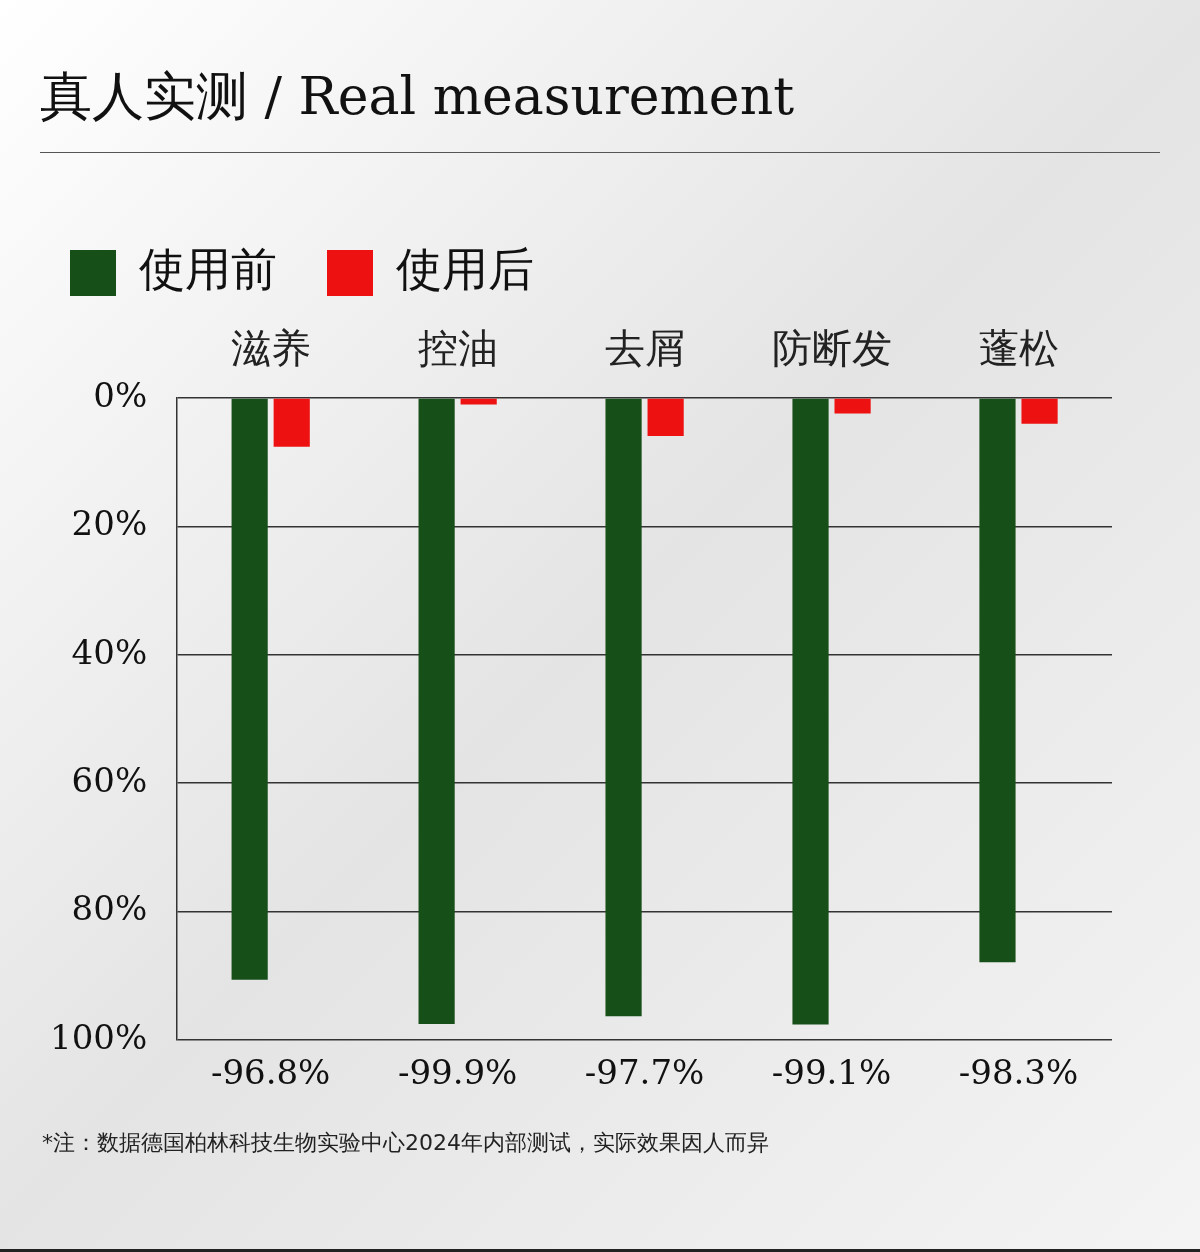 The image size is (1200, 1252). What do you see at coordinates (644, 1071) in the screenshot?
I see `text: -97.7%` at bounding box center [644, 1071].